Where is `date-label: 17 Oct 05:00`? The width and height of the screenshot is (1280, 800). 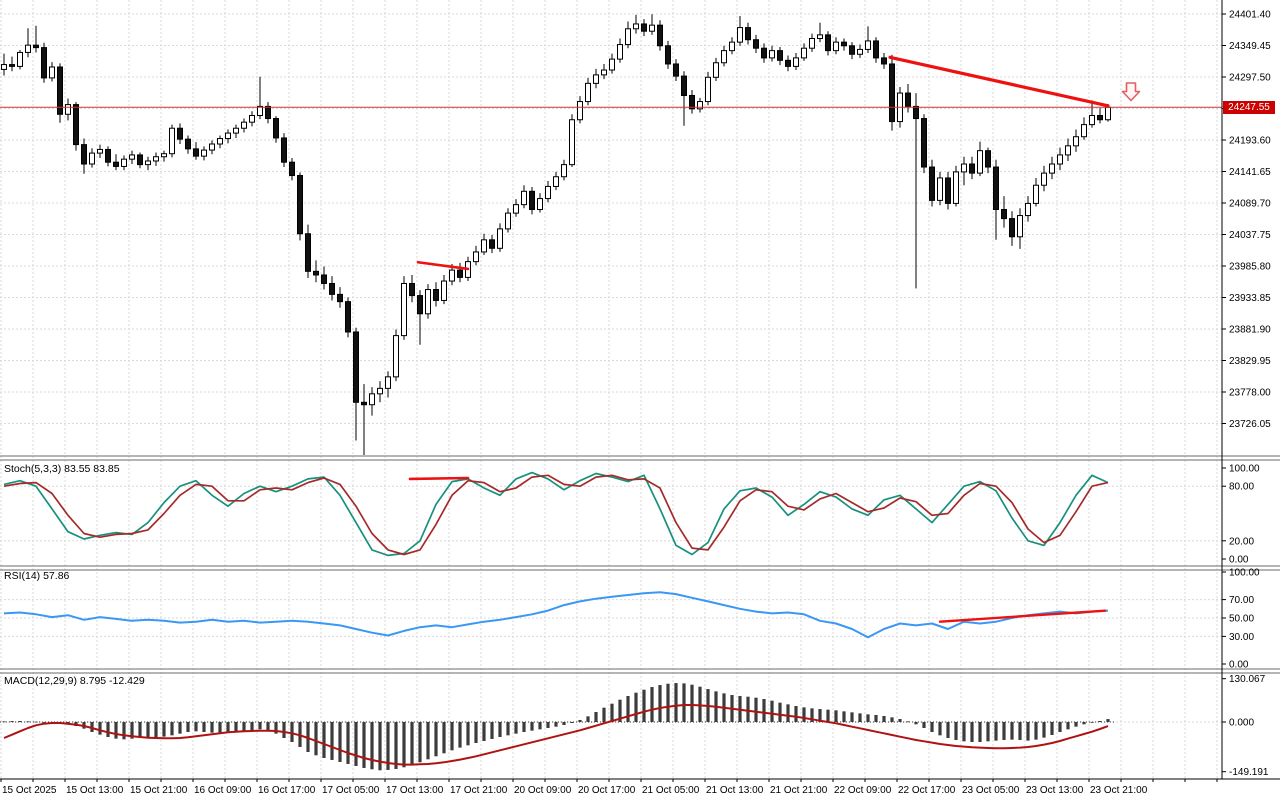 date-label: 17 Oct 05:00 is located at coordinates (351, 790).